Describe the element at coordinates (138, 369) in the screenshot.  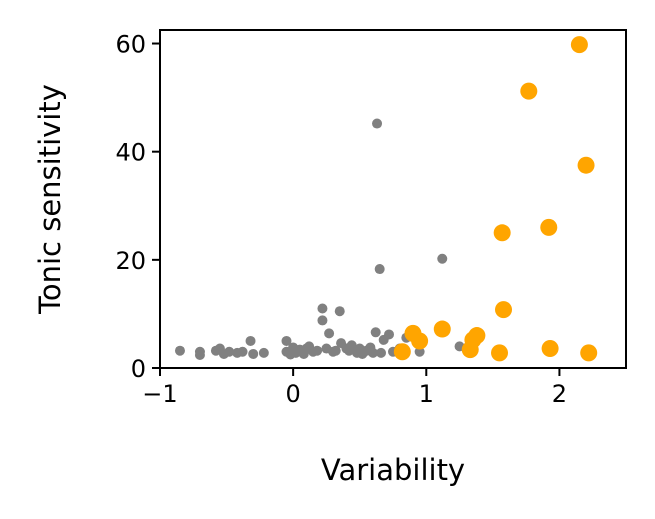
I see `y-tick-label: 0` at that location.